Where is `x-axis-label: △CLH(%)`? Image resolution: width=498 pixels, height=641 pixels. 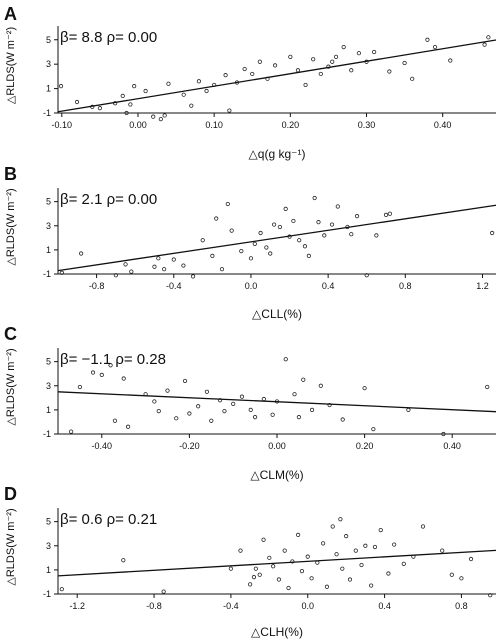
x-axis-label: △CLH(%) is located at coordinates (277, 632).